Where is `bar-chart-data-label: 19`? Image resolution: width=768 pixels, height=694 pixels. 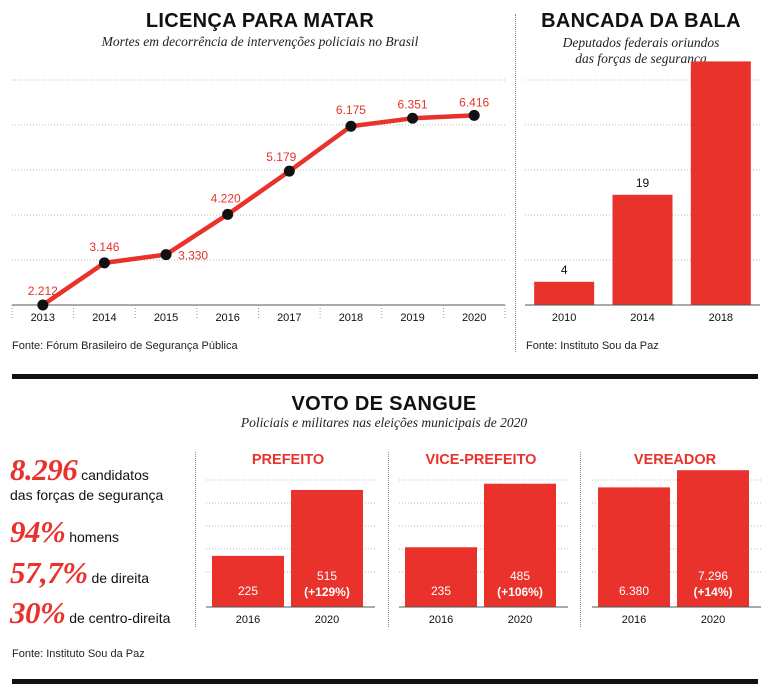 bar-chart-data-label: 19 is located at coordinates (643, 183).